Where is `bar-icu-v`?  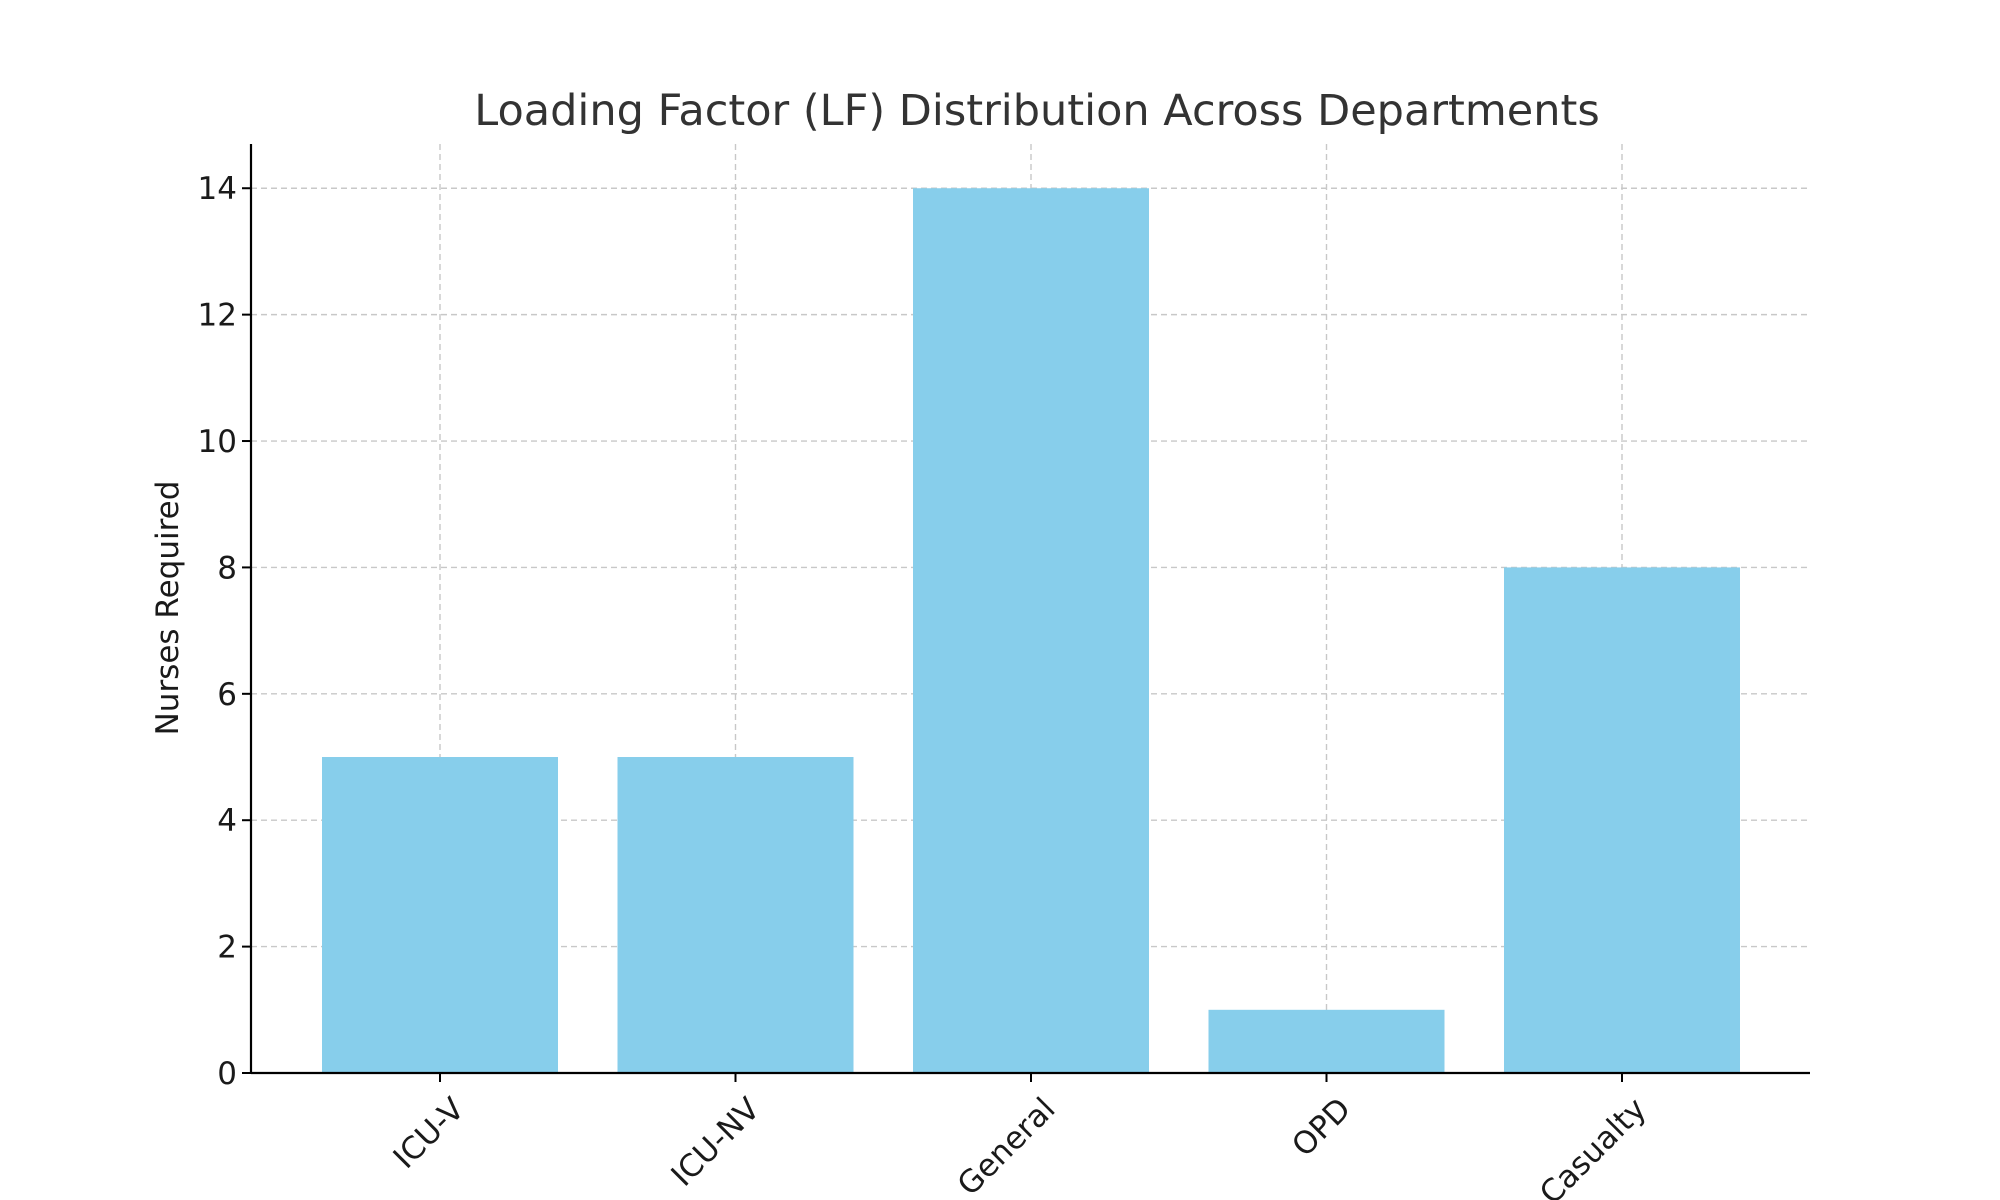 bar-icu-v is located at coordinates (440, 915).